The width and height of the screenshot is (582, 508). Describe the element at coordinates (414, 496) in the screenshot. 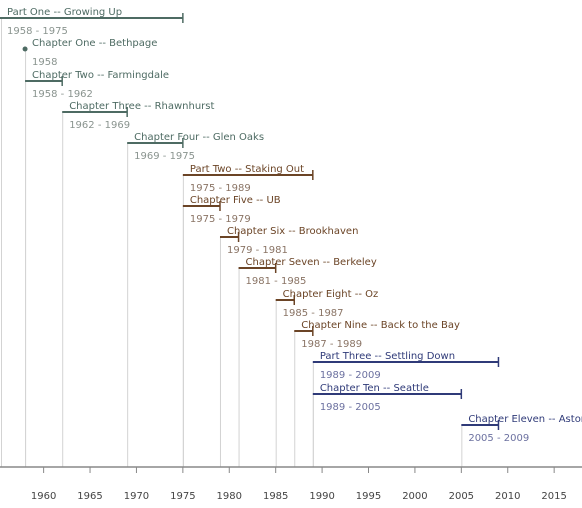

I see `x-tick-label-2000: 2000` at that location.